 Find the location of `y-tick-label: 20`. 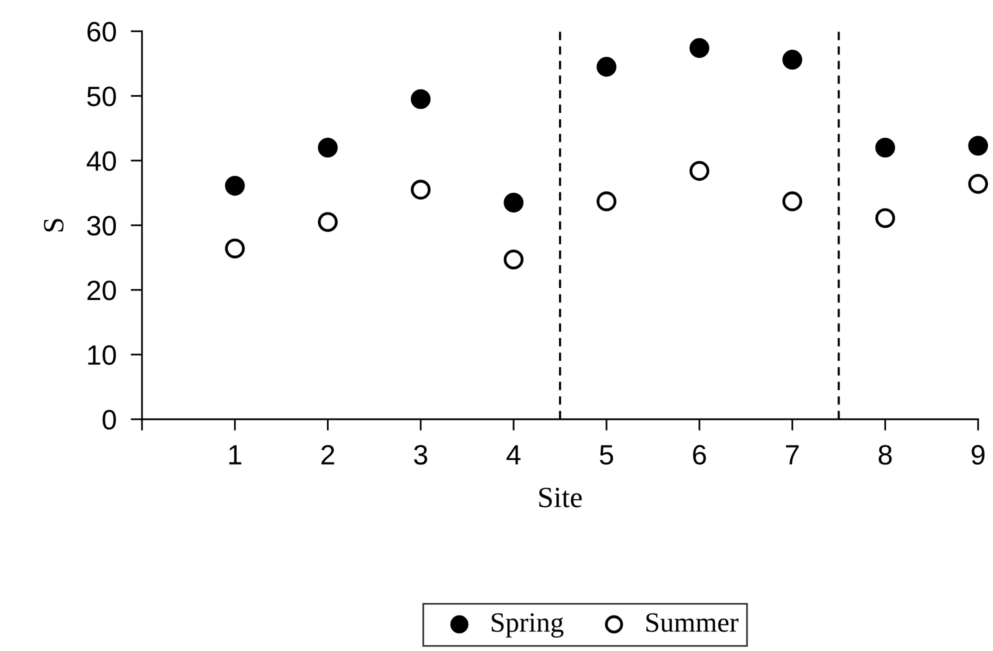

y-tick-label: 20 is located at coordinates (102, 290).